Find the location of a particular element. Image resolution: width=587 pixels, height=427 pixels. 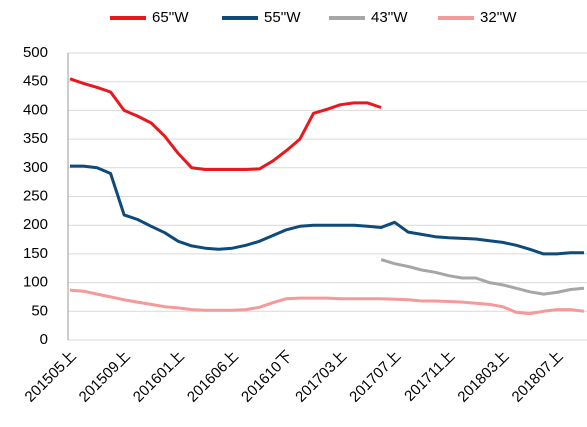

y-tick-label: 500 is located at coordinates (35, 52).